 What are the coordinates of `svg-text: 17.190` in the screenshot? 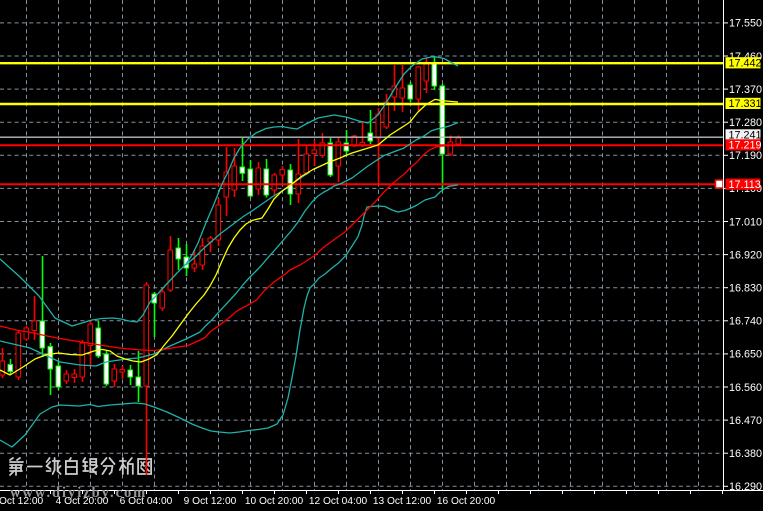 It's located at (745, 156).